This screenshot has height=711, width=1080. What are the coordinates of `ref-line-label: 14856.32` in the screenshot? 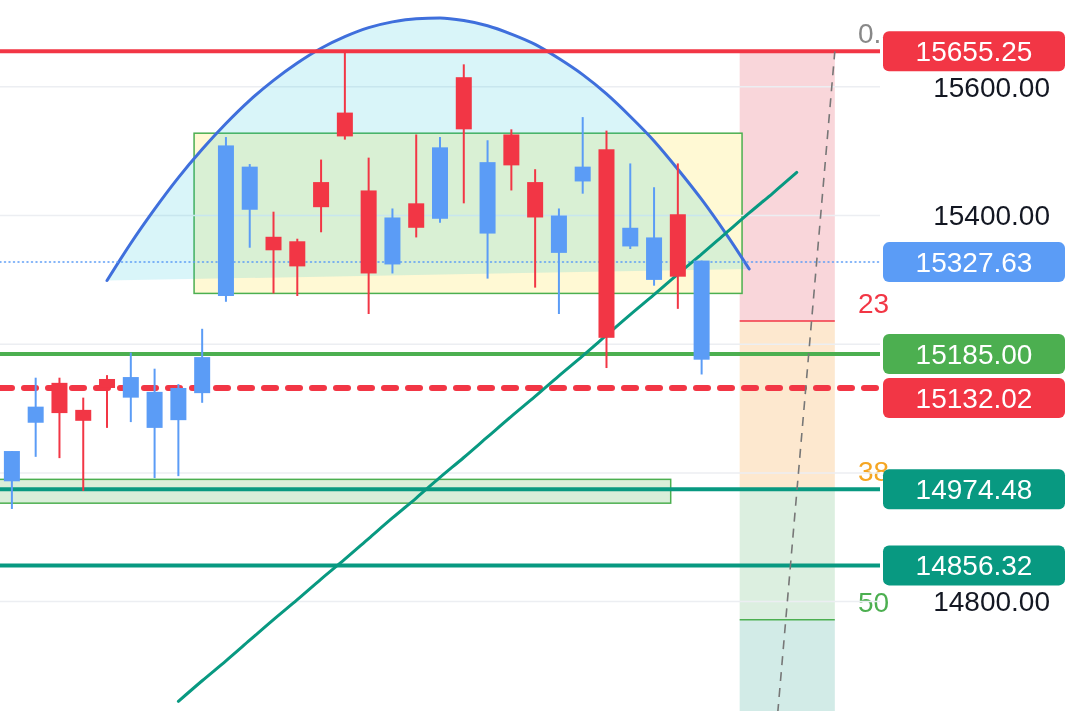 It's located at (974, 566).